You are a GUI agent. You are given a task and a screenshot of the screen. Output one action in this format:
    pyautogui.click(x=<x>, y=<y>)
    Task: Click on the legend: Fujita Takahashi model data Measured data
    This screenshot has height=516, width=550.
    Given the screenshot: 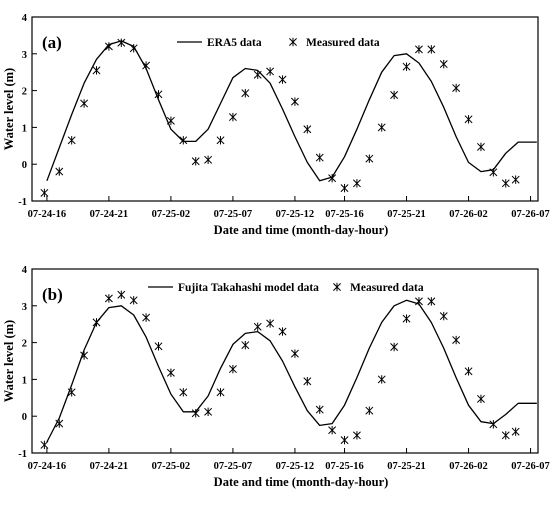 What is the action you would take?
    pyautogui.click(x=286, y=288)
    